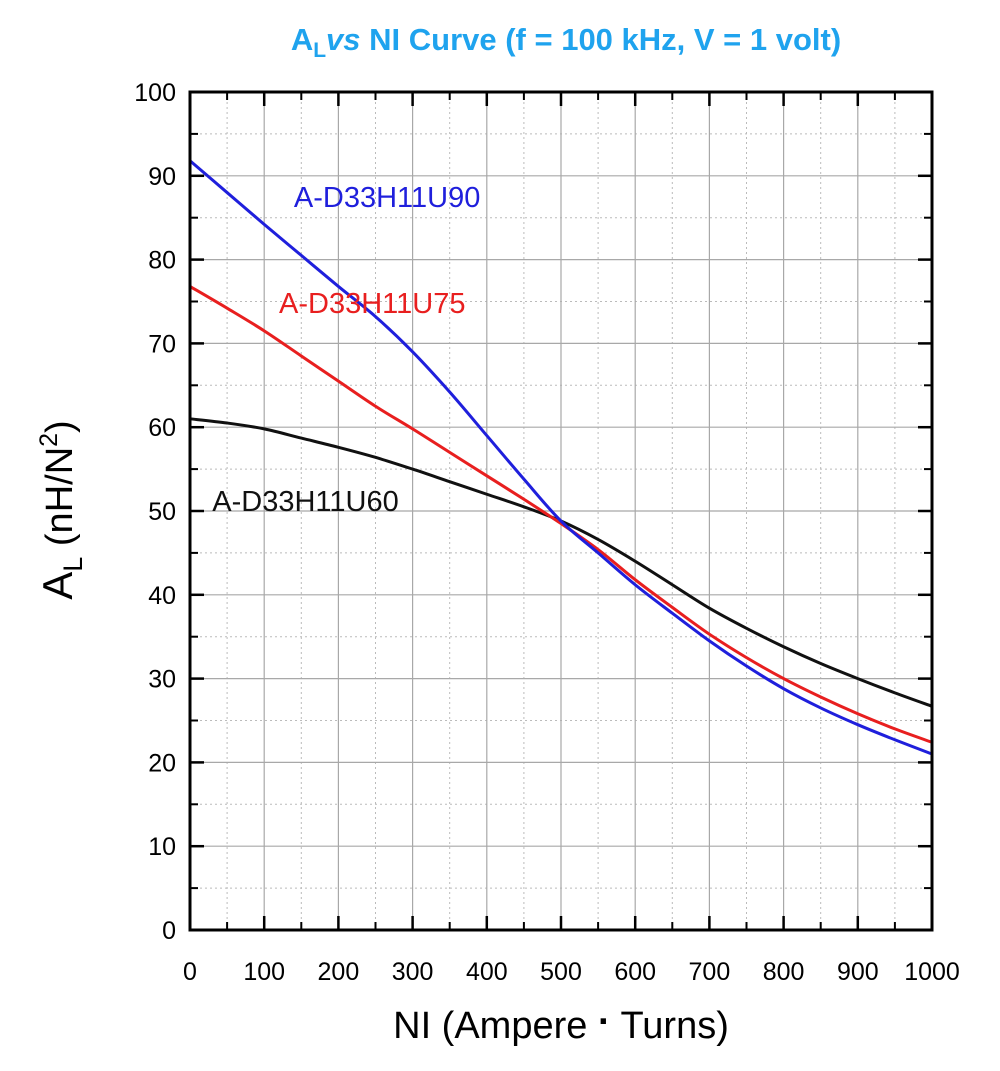 Image resolution: width=1000 pixels, height=1071 pixels. Describe the element at coordinates (162, 177) in the screenshot. I see `y-tick-label: 90` at that location.